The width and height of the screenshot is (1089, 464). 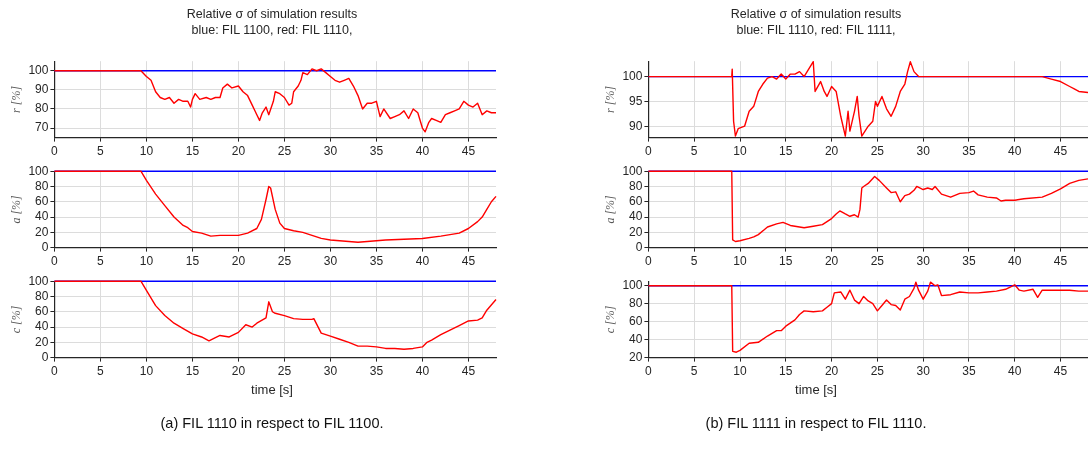 I want to click on text: (b) FIL 1111 in respect to FIL 1110., so click(x=816, y=423).